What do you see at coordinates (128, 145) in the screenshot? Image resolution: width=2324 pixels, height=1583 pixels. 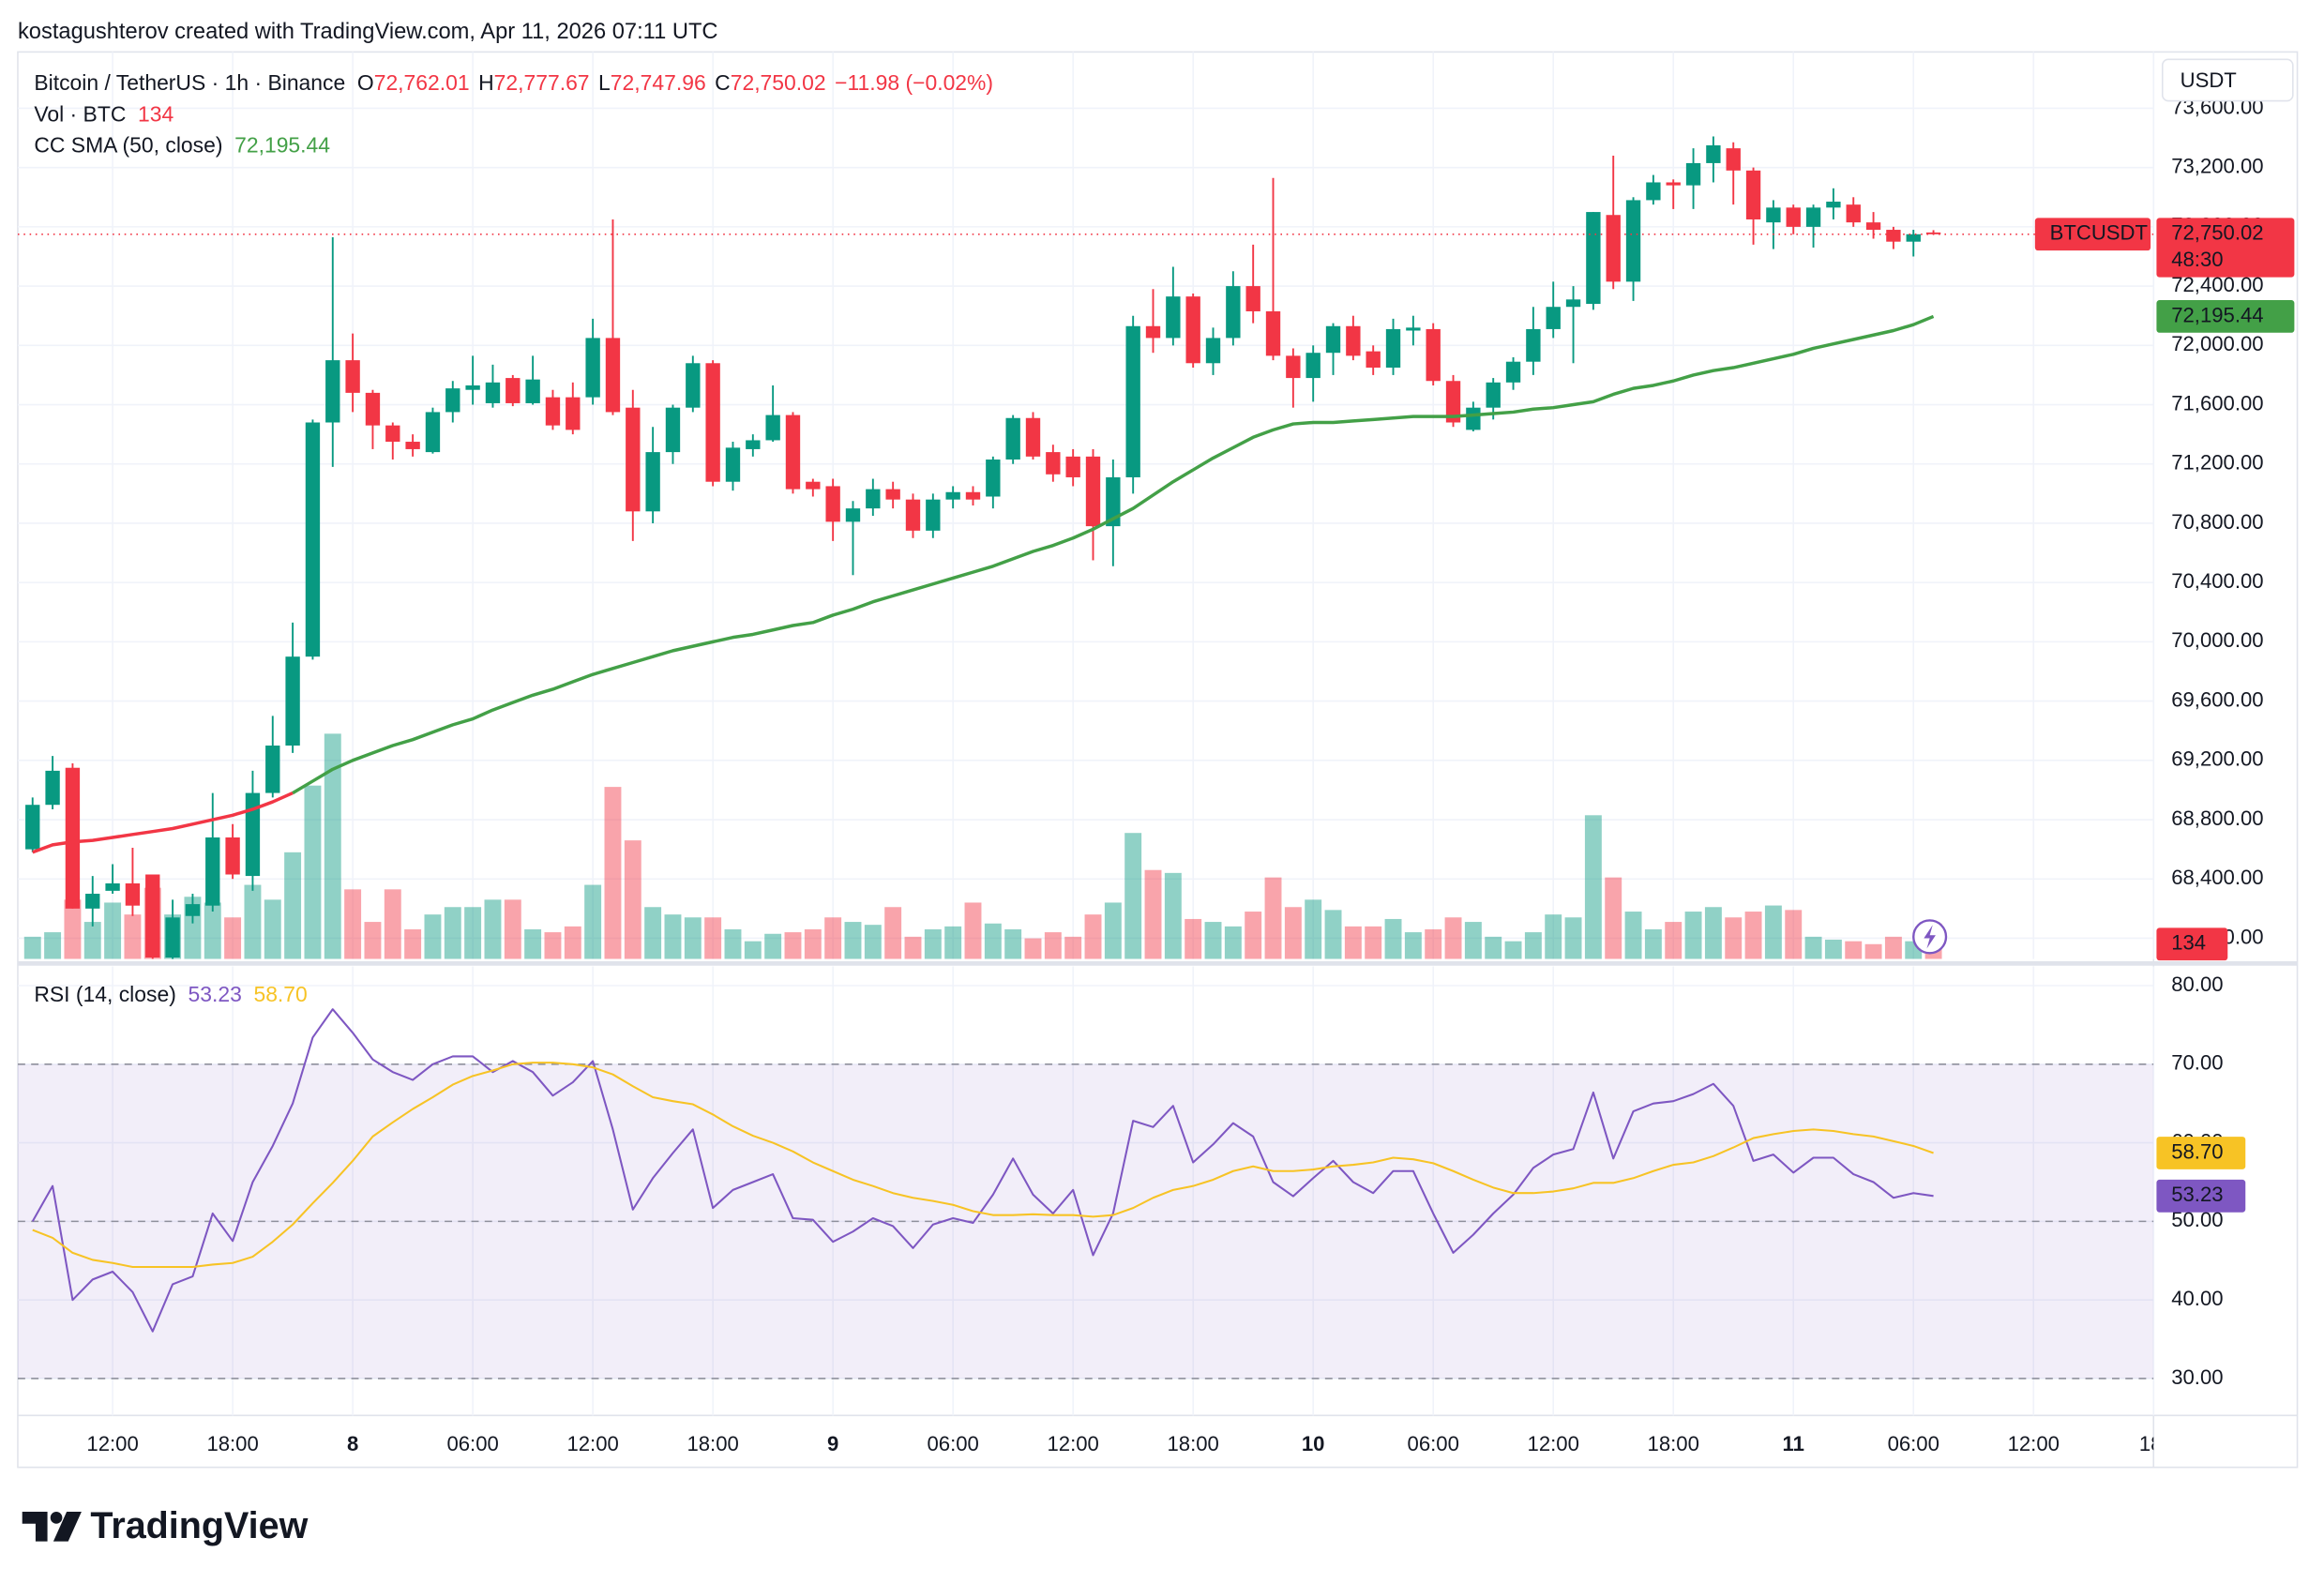 I see `sma-name: CC SMA (50, close)` at bounding box center [128, 145].